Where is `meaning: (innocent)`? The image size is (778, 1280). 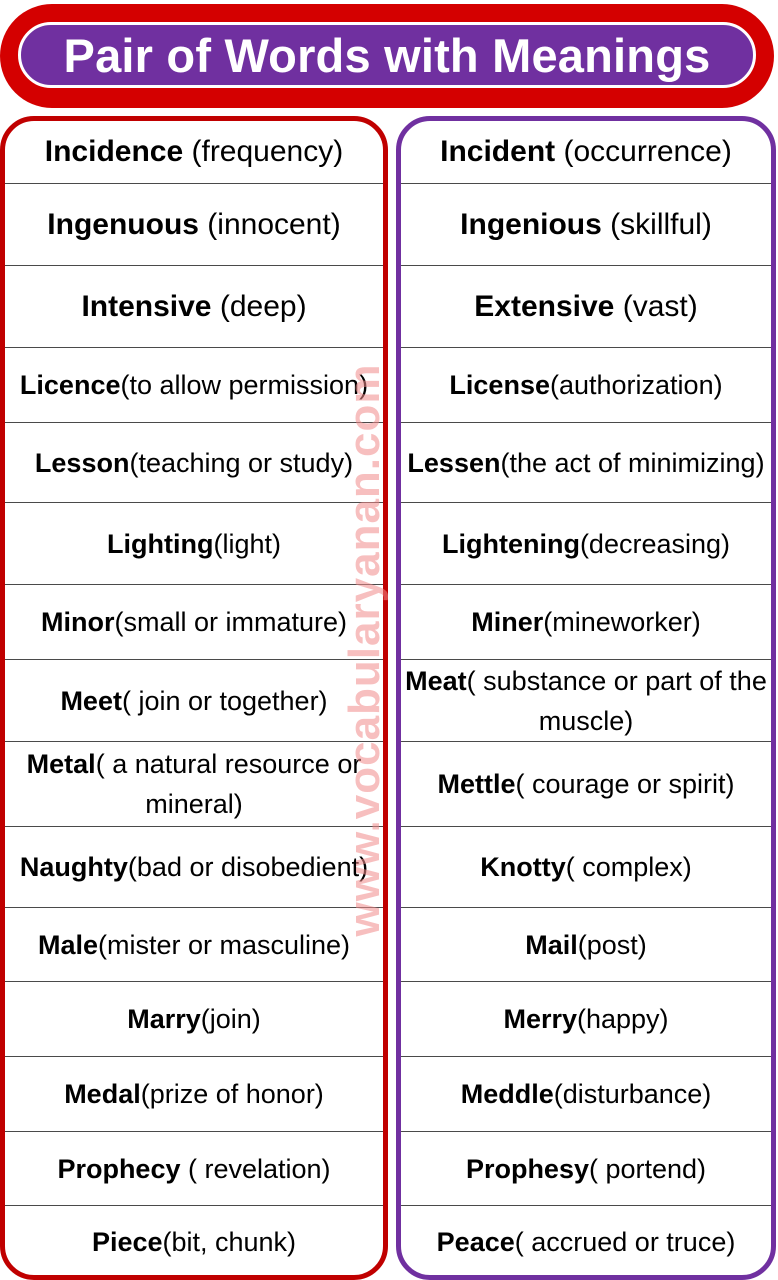 meaning: (innocent) is located at coordinates (269, 224).